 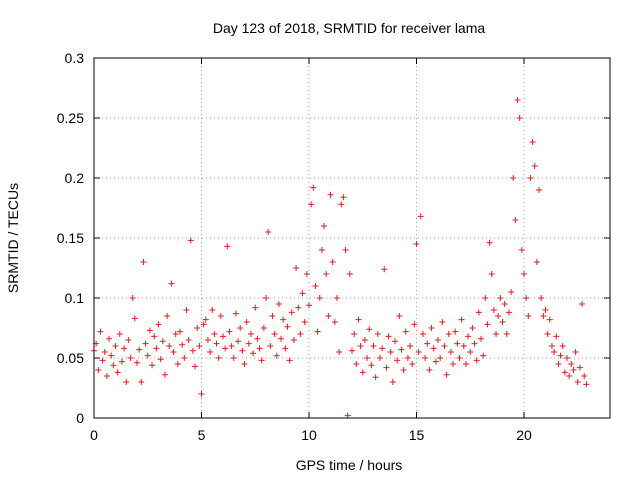 What do you see at coordinates (75, 178) in the screenshot?
I see `y-tick-label: 0.2` at bounding box center [75, 178].